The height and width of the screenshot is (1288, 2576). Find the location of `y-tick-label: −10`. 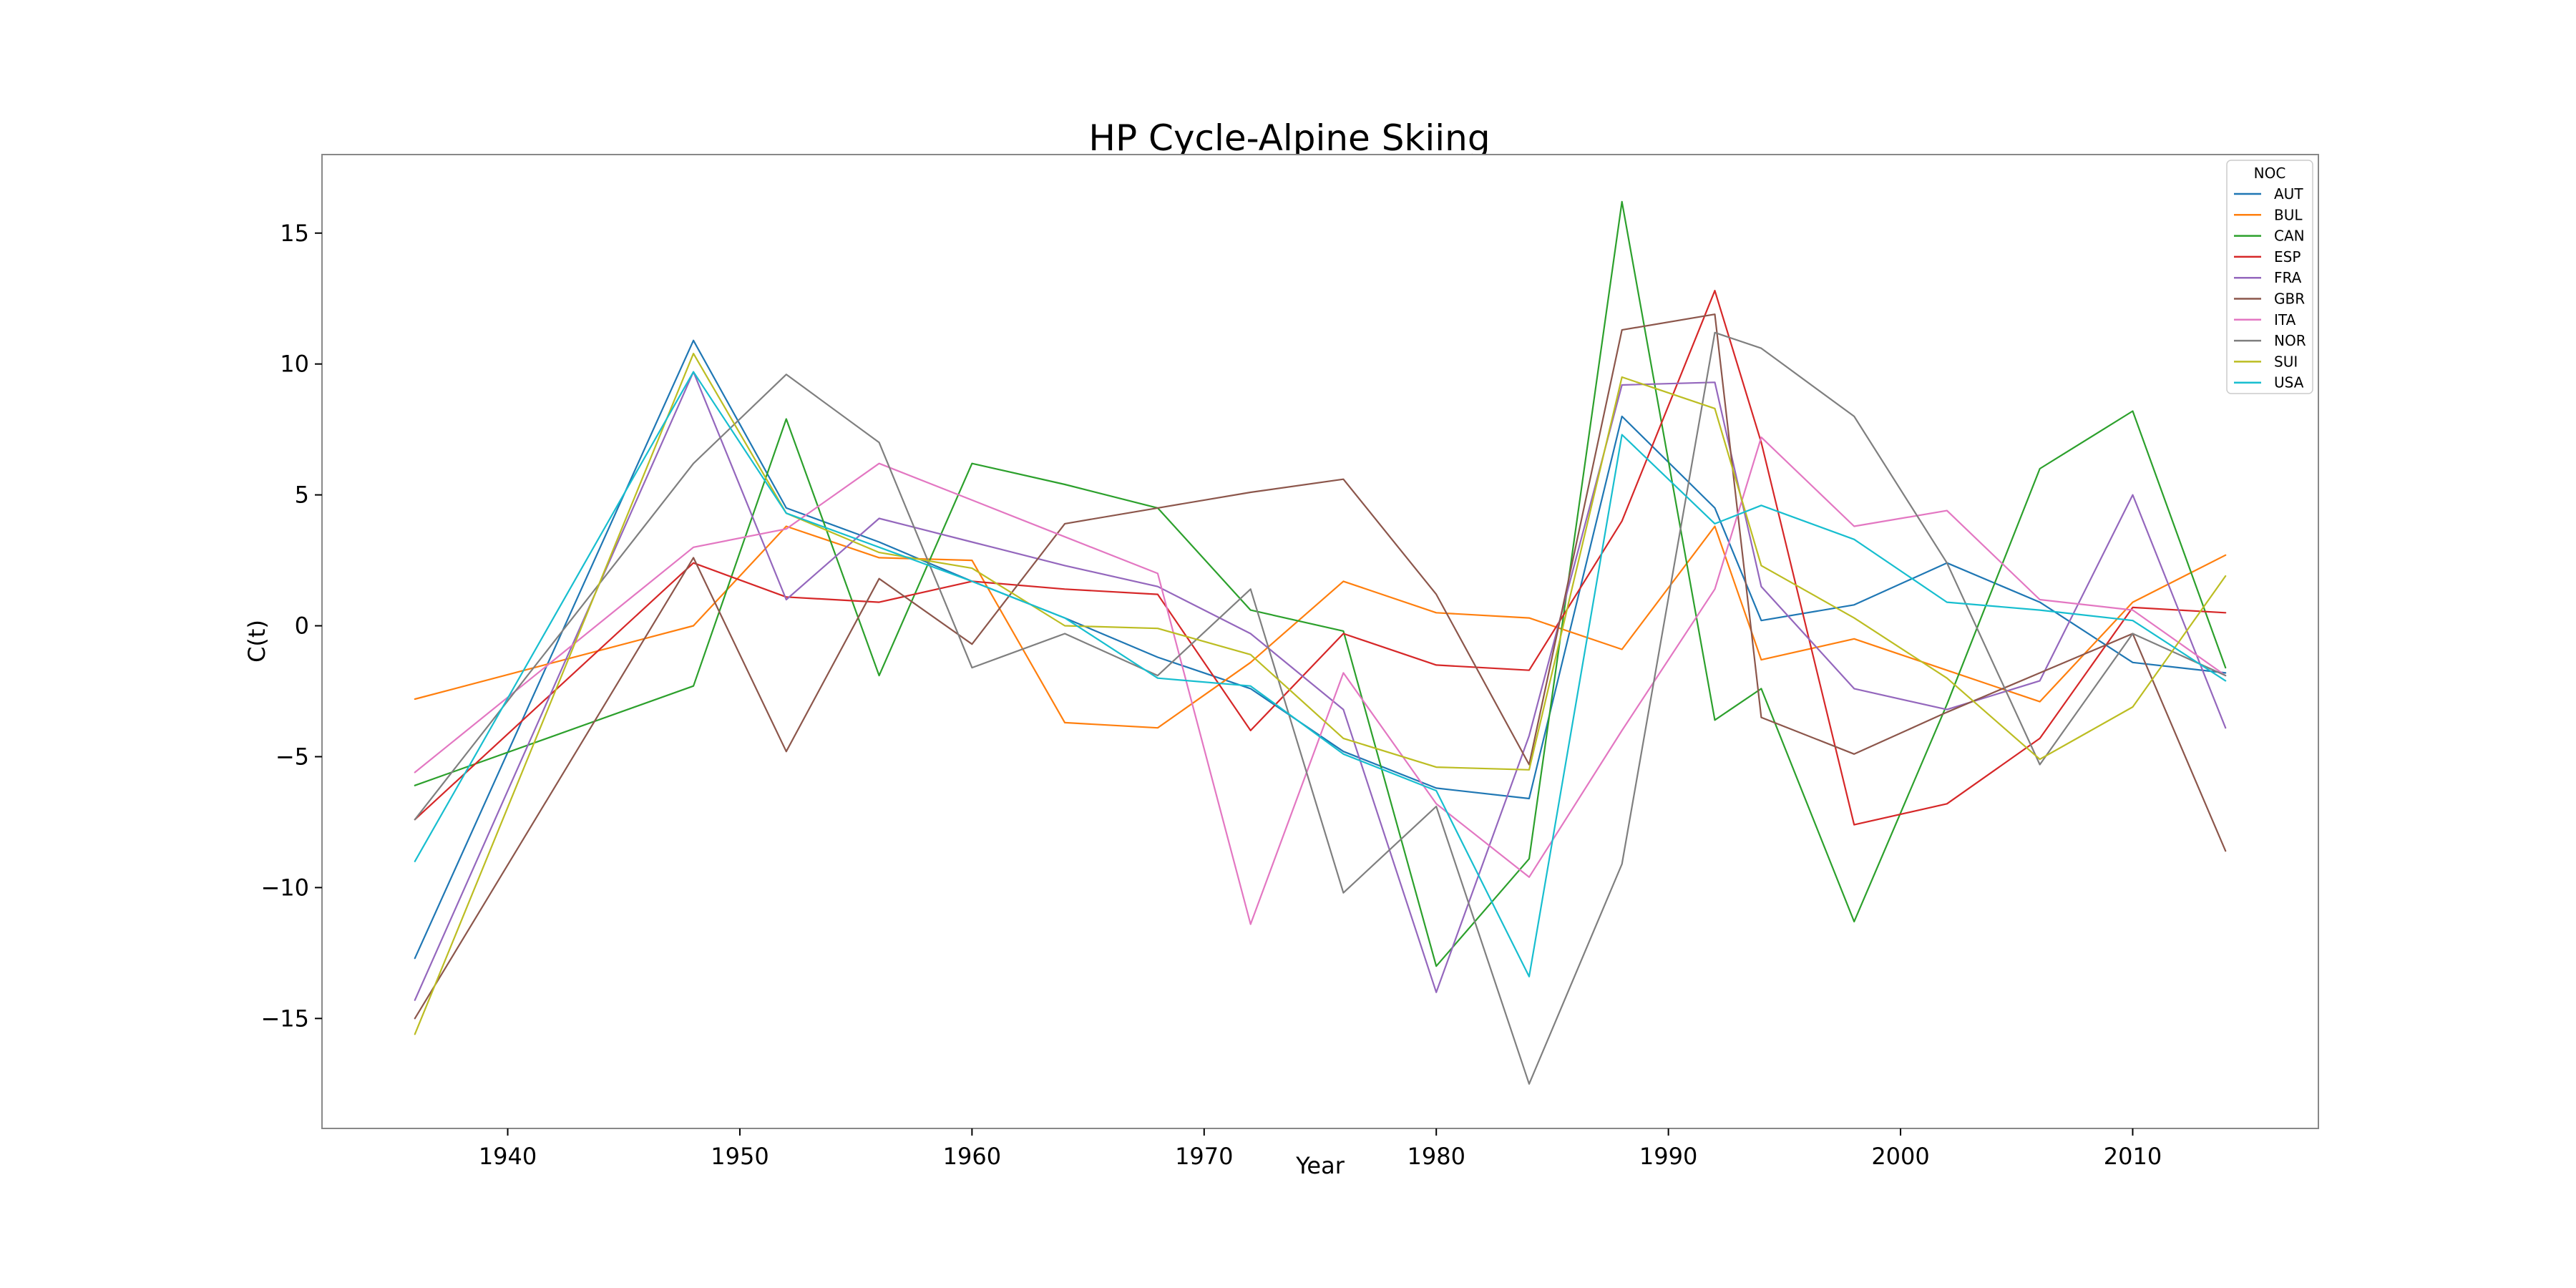

y-tick-label: −10 is located at coordinates (284, 887).